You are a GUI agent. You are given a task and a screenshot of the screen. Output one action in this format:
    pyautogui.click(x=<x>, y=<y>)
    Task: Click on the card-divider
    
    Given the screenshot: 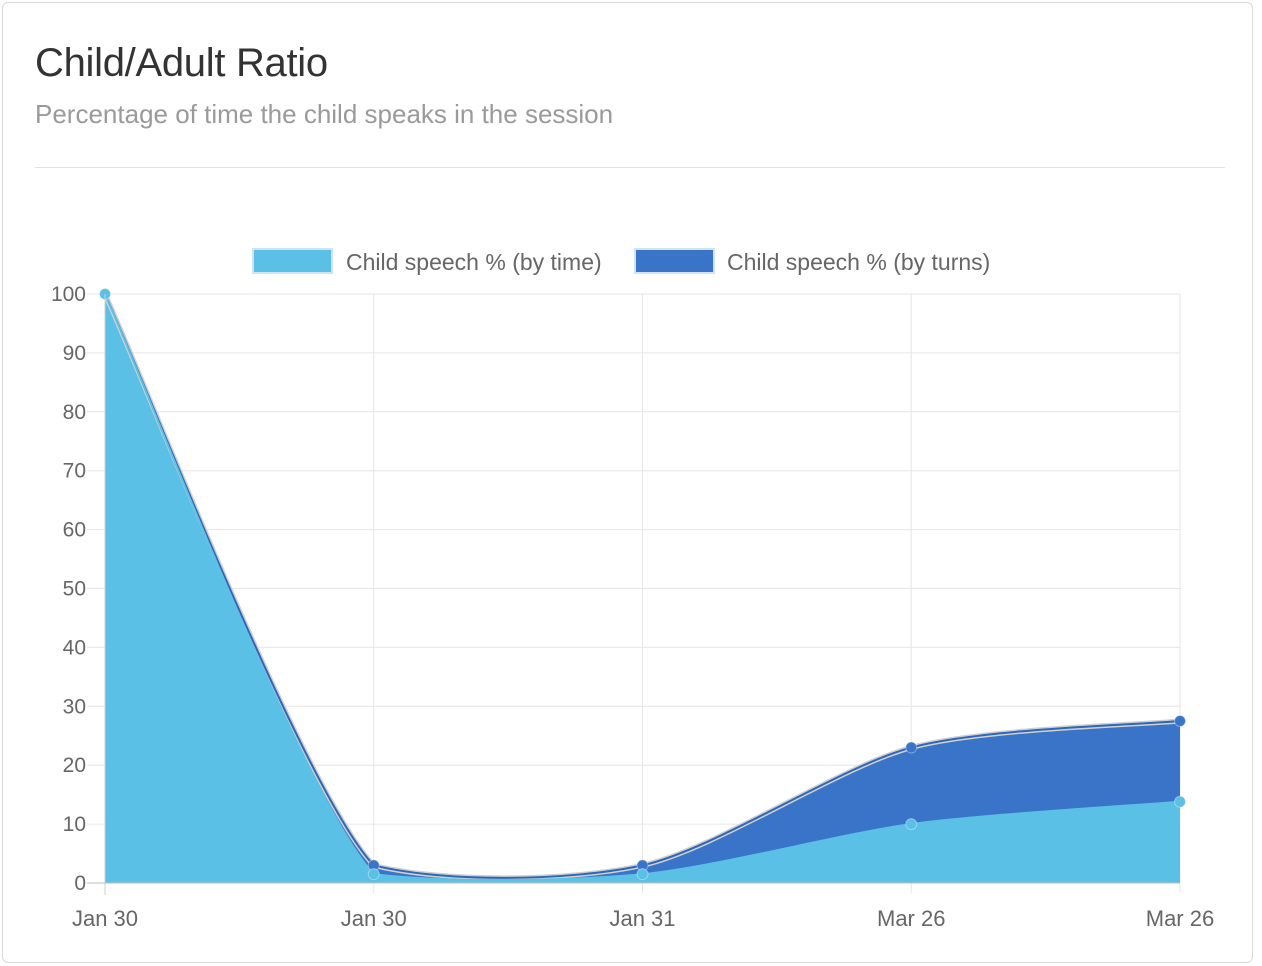 What is the action you would take?
    pyautogui.click(x=630, y=167)
    